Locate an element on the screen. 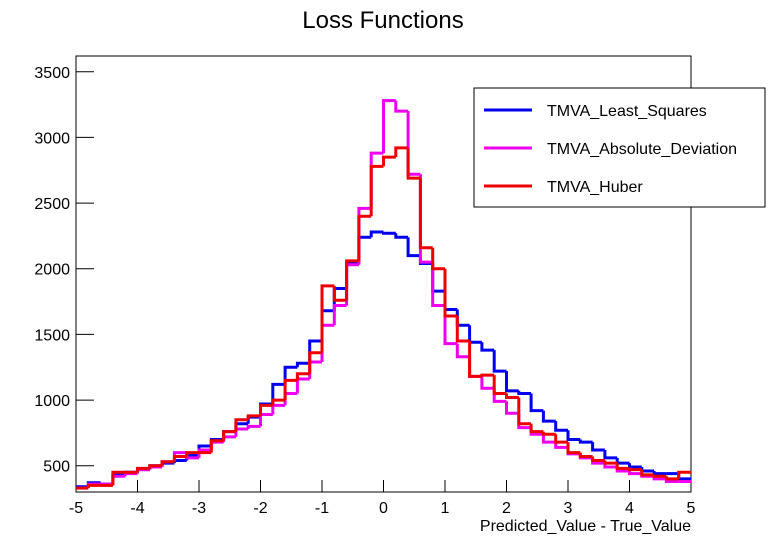 The height and width of the screenshot is (551, 768). y-tick-label: 3500 is located at coordinates (52, 73).